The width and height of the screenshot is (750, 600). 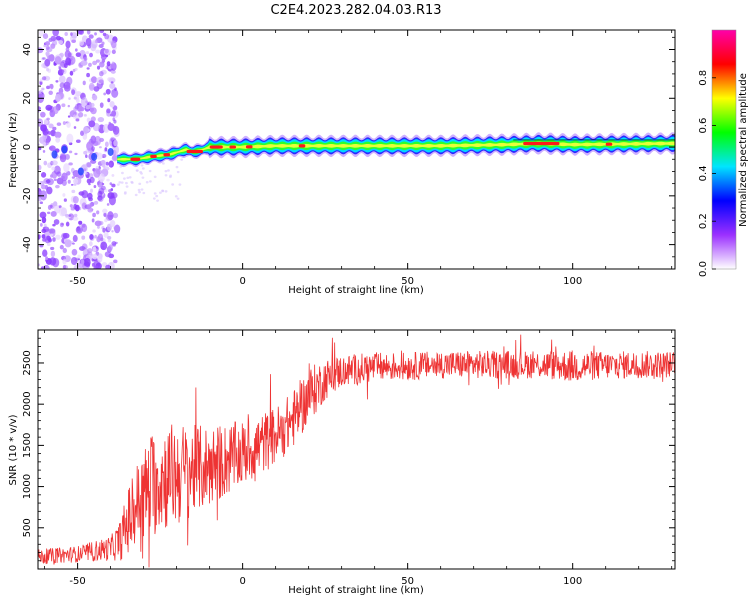 What do you see at coordinates (703, 126) in the screenshot?
I see `colorbar-tick-label: 0.6` at bounding box center [703, 126].